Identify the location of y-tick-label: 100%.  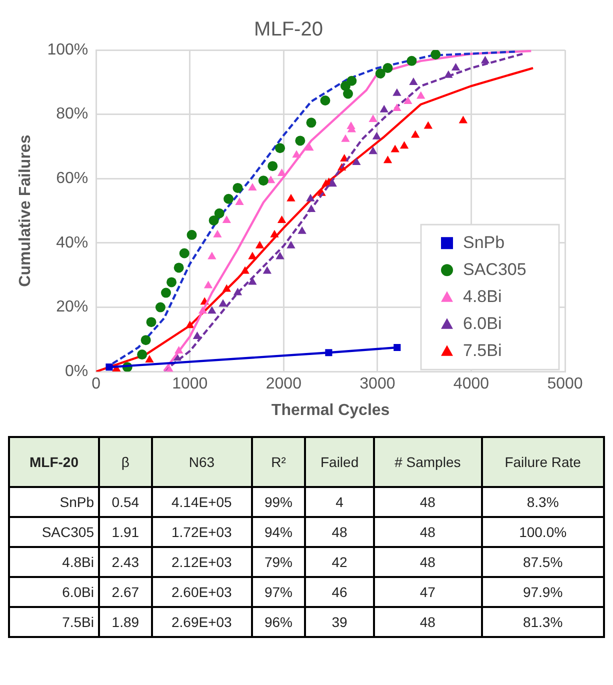
(67, 49).